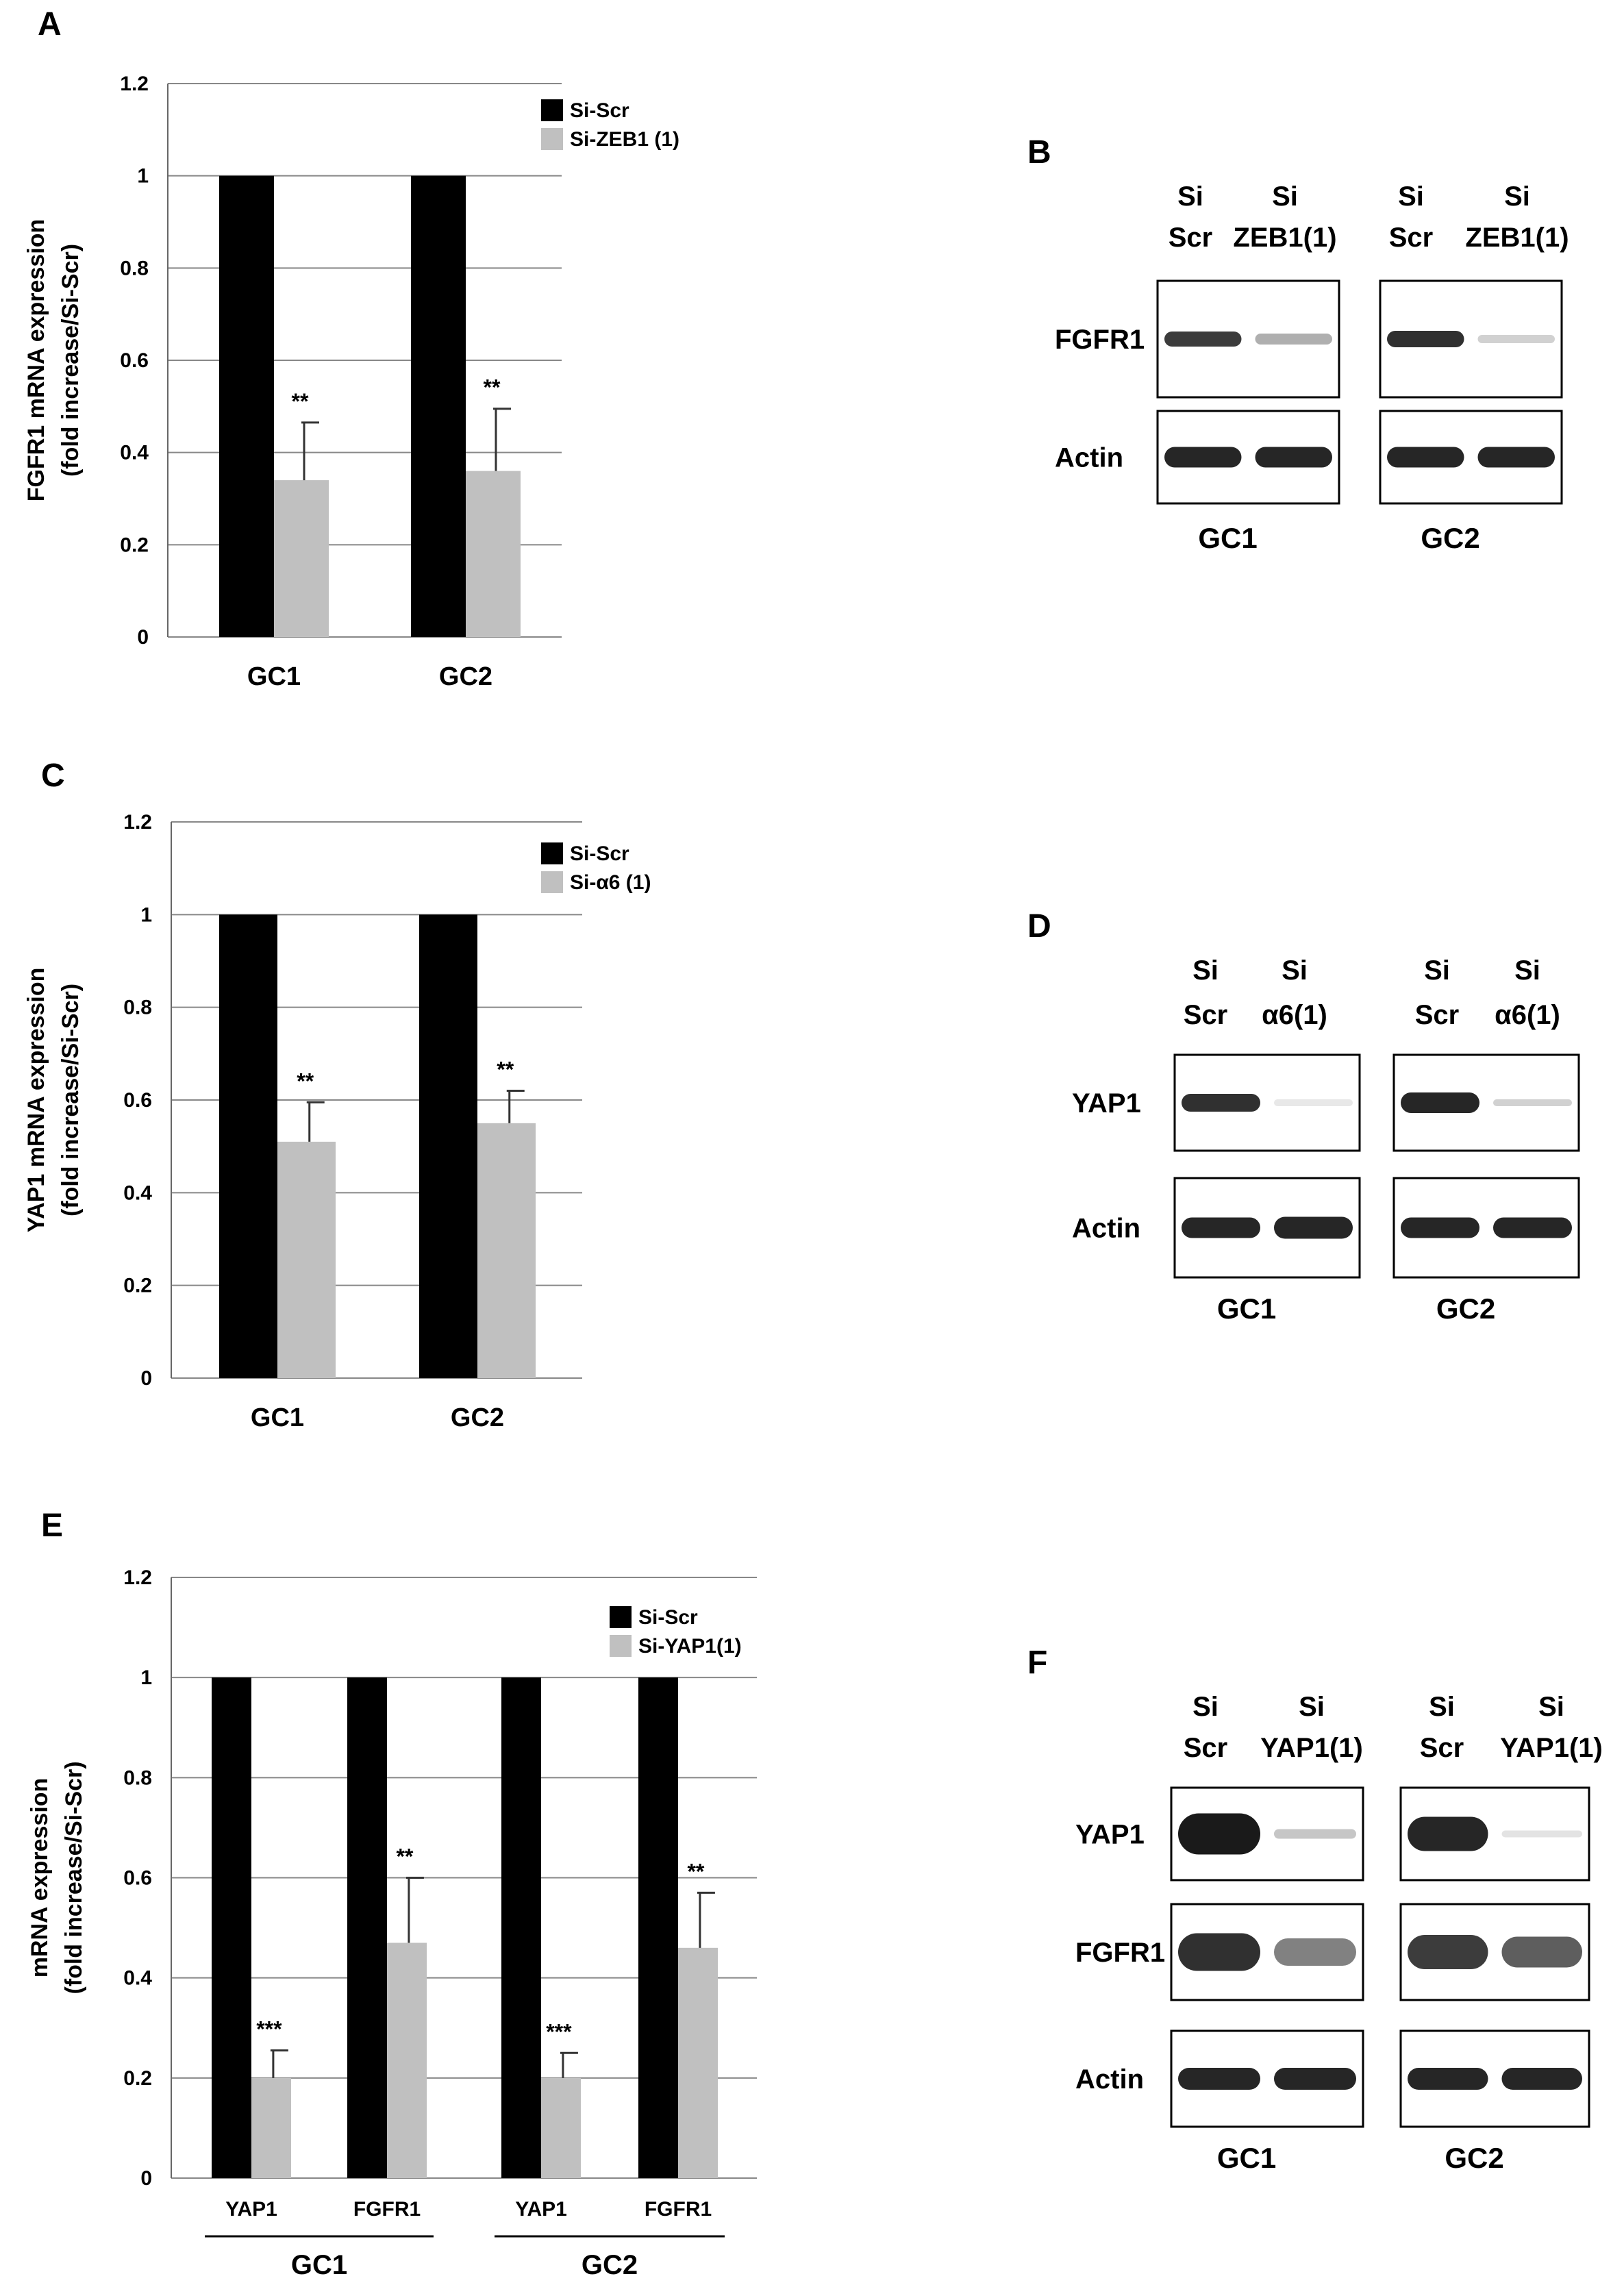  Describe the element at coordinates (552, 139) in the screenshot. I see `legend-swatch-knockdown` at that location.